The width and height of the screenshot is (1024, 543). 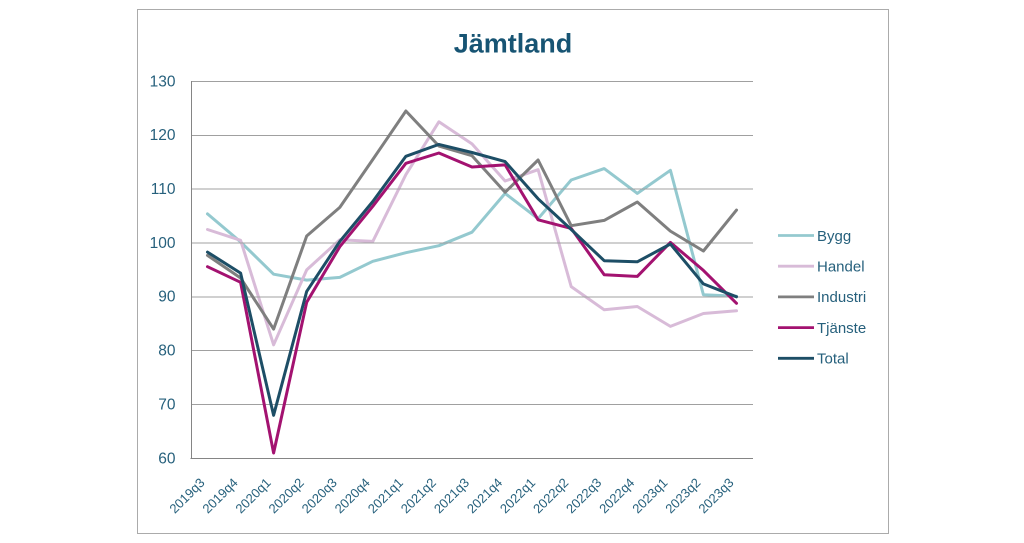 What do you see at coordinates (167, 404) in the screenshot?
I see `svg-text: 70` at bounding box center [167, 404].